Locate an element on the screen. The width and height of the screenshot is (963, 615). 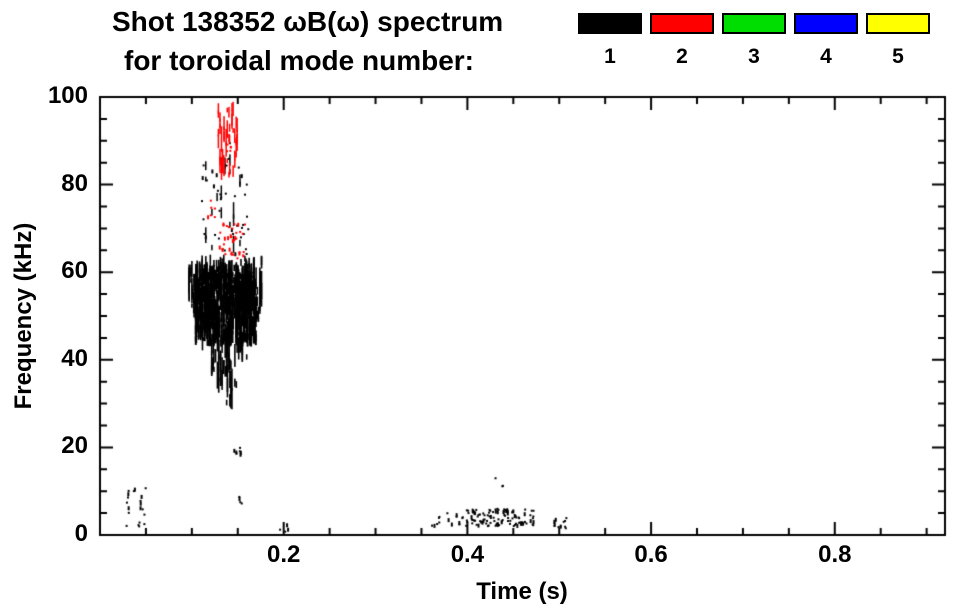
y-tick-label: 60 is located at coordinates (74, 271).